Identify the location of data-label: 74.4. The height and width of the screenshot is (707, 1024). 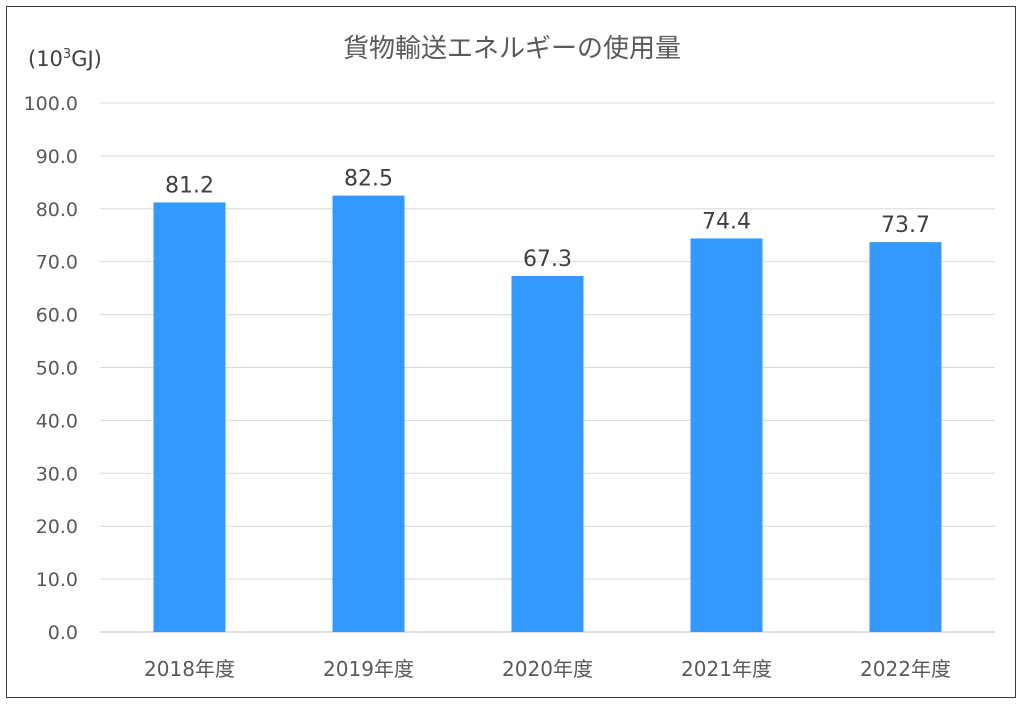
(726, 221).